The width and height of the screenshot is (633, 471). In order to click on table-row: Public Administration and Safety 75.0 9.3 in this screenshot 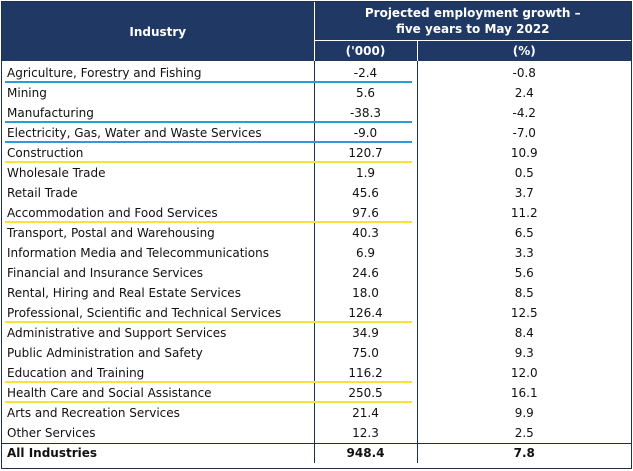, I will do `click(316, 353)`.